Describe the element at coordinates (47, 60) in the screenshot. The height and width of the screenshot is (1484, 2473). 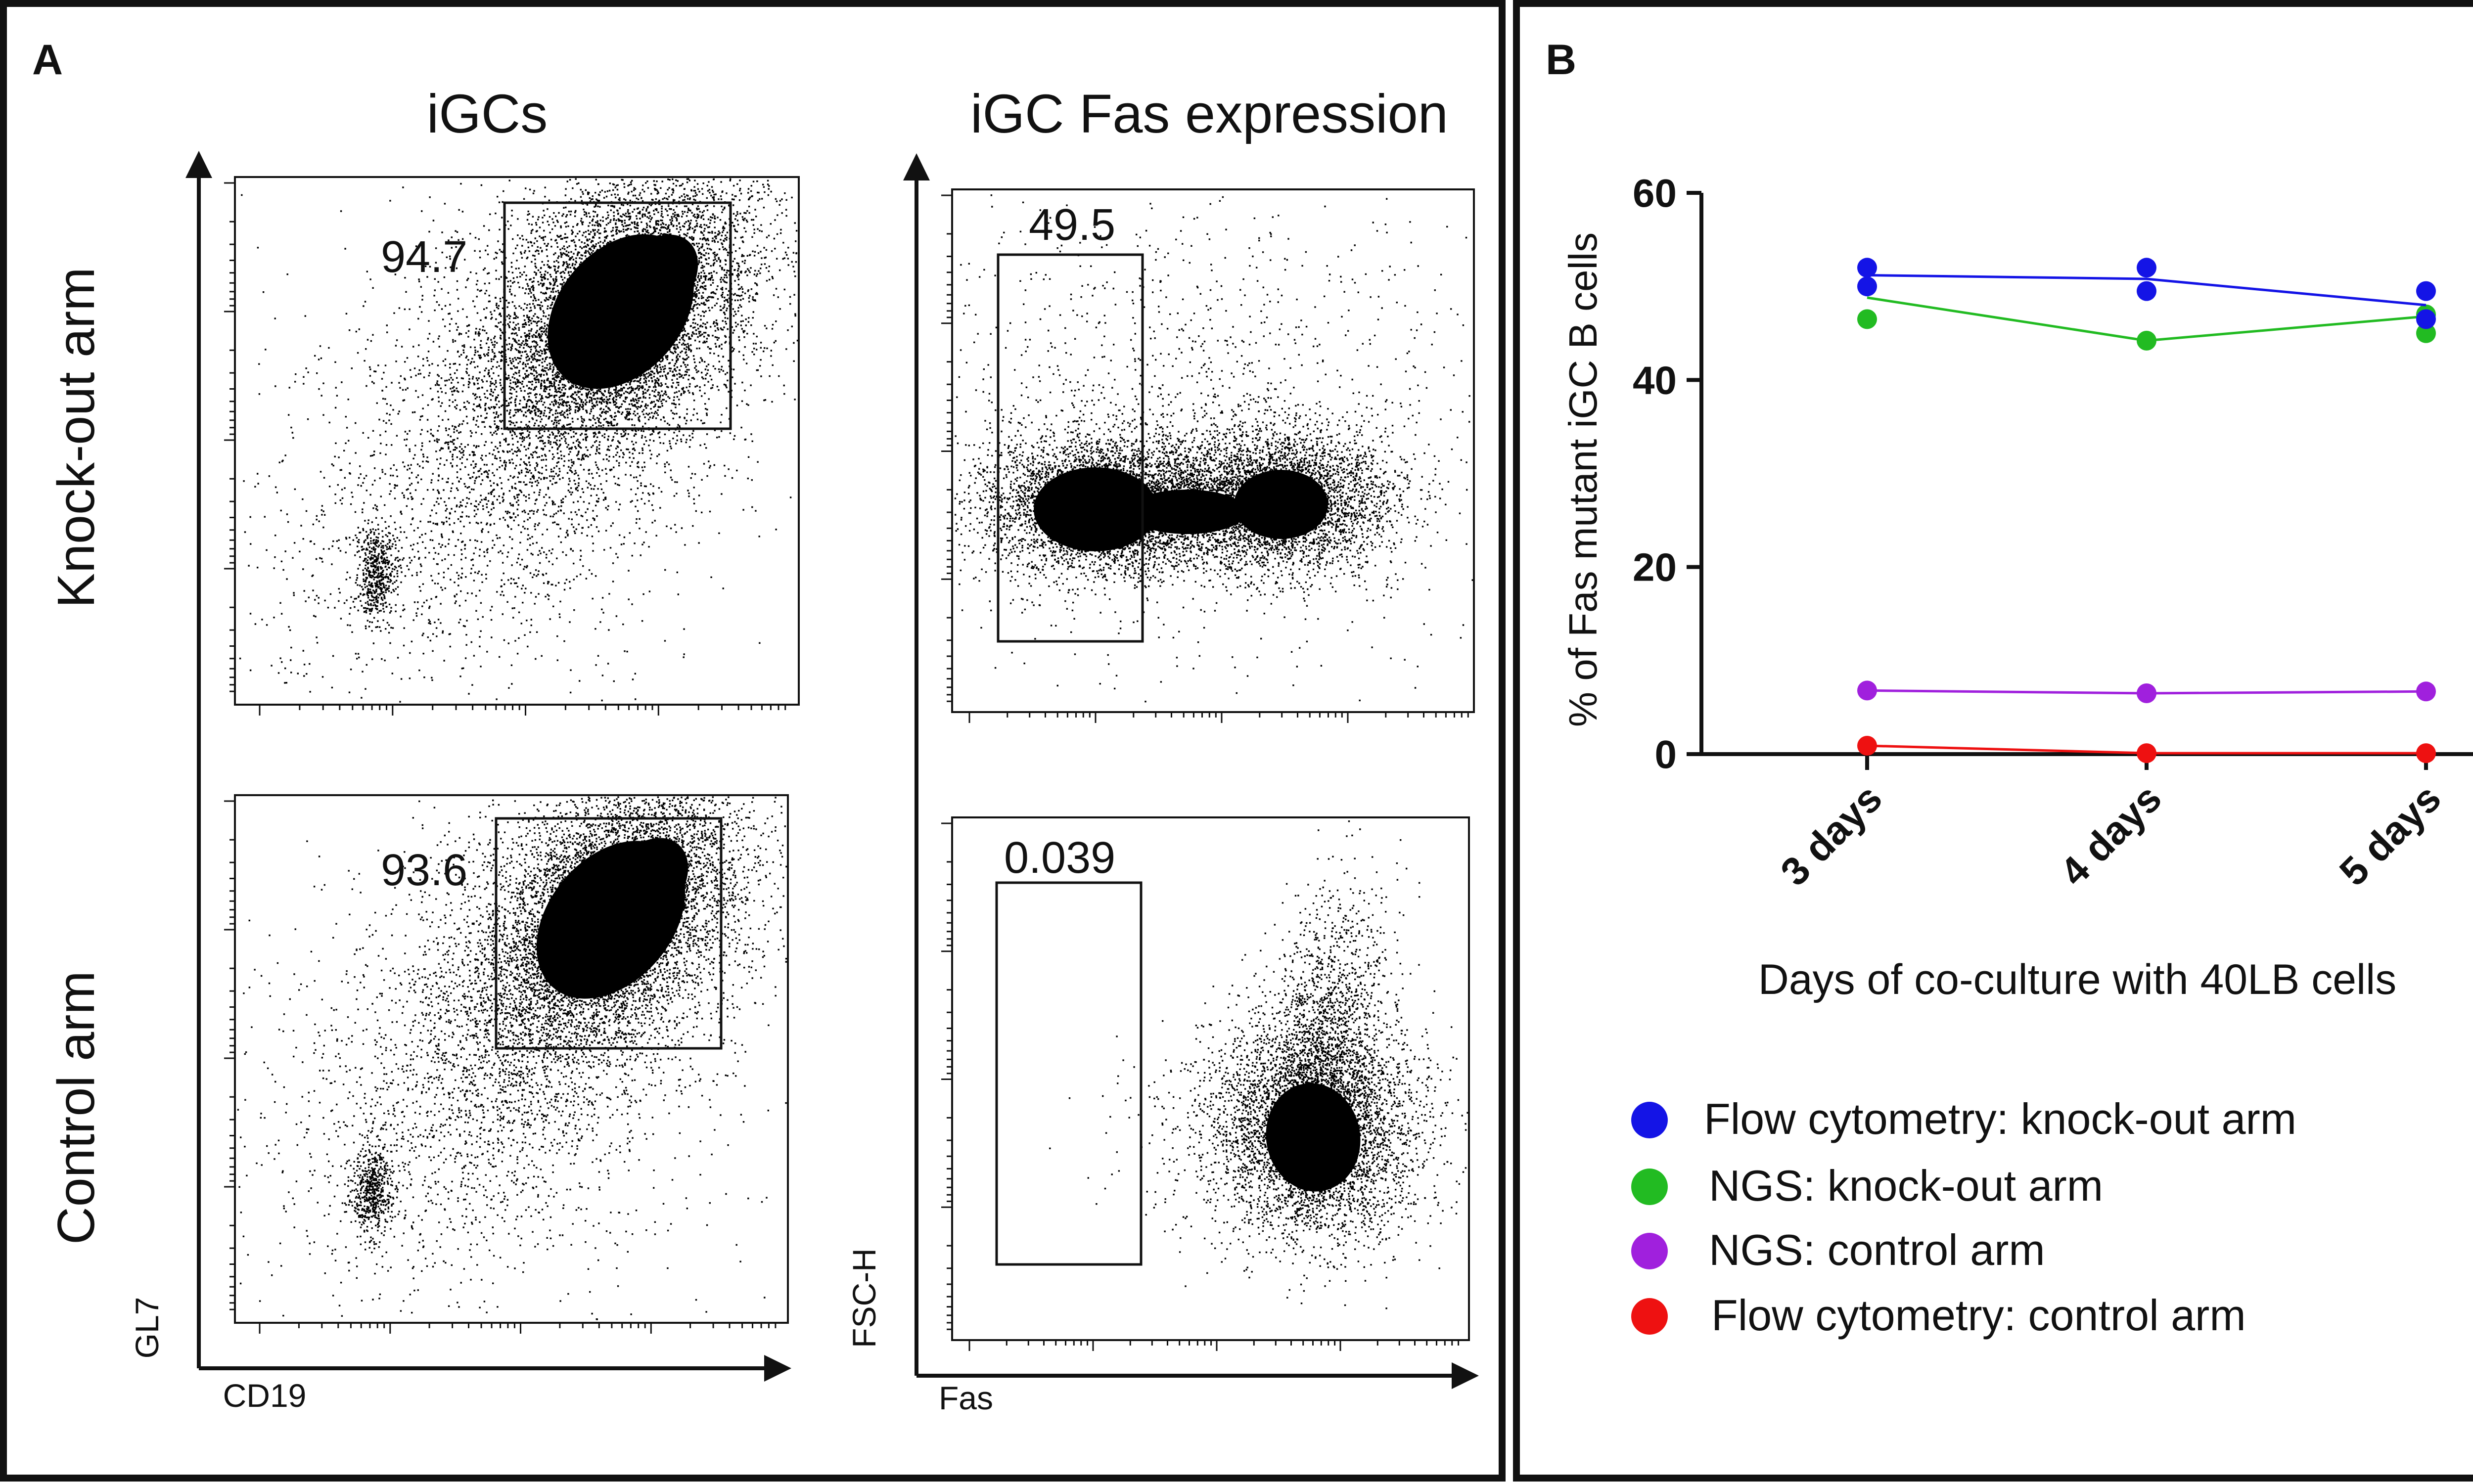
I see `panel-a-letter: A` at that location.